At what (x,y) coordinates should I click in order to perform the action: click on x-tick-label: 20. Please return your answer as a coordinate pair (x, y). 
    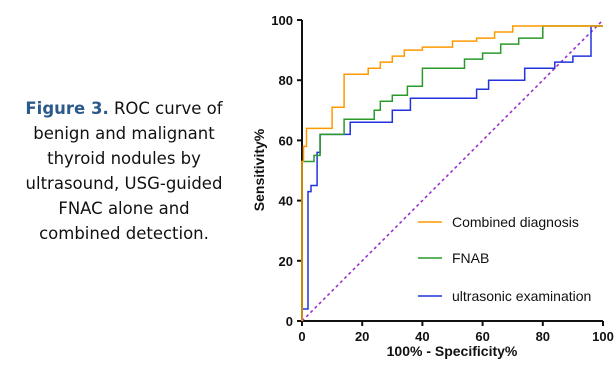
    Looking at the image, I should click on (362, 336).